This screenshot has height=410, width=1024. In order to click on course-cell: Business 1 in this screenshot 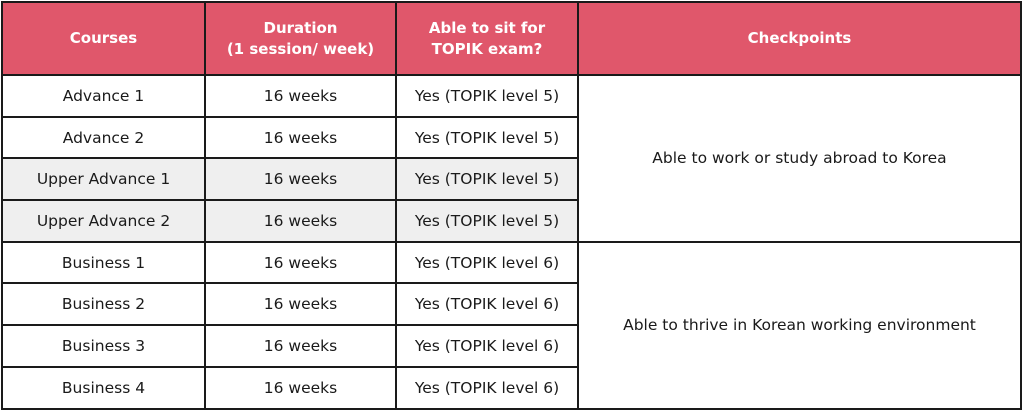, I will do `click(103, 262)`.